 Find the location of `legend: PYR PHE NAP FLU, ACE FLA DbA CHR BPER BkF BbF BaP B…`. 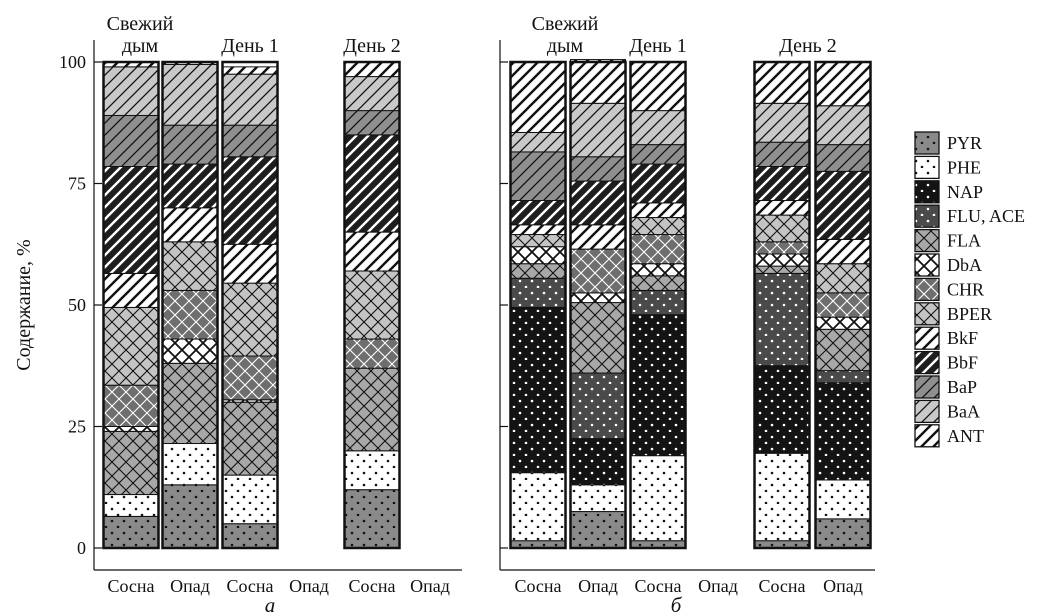

legend: PYR PHE NAP FLU, ACE FLA DbA CHR BPER BkF BbF BaP B… is located at coordinates (969, 289).